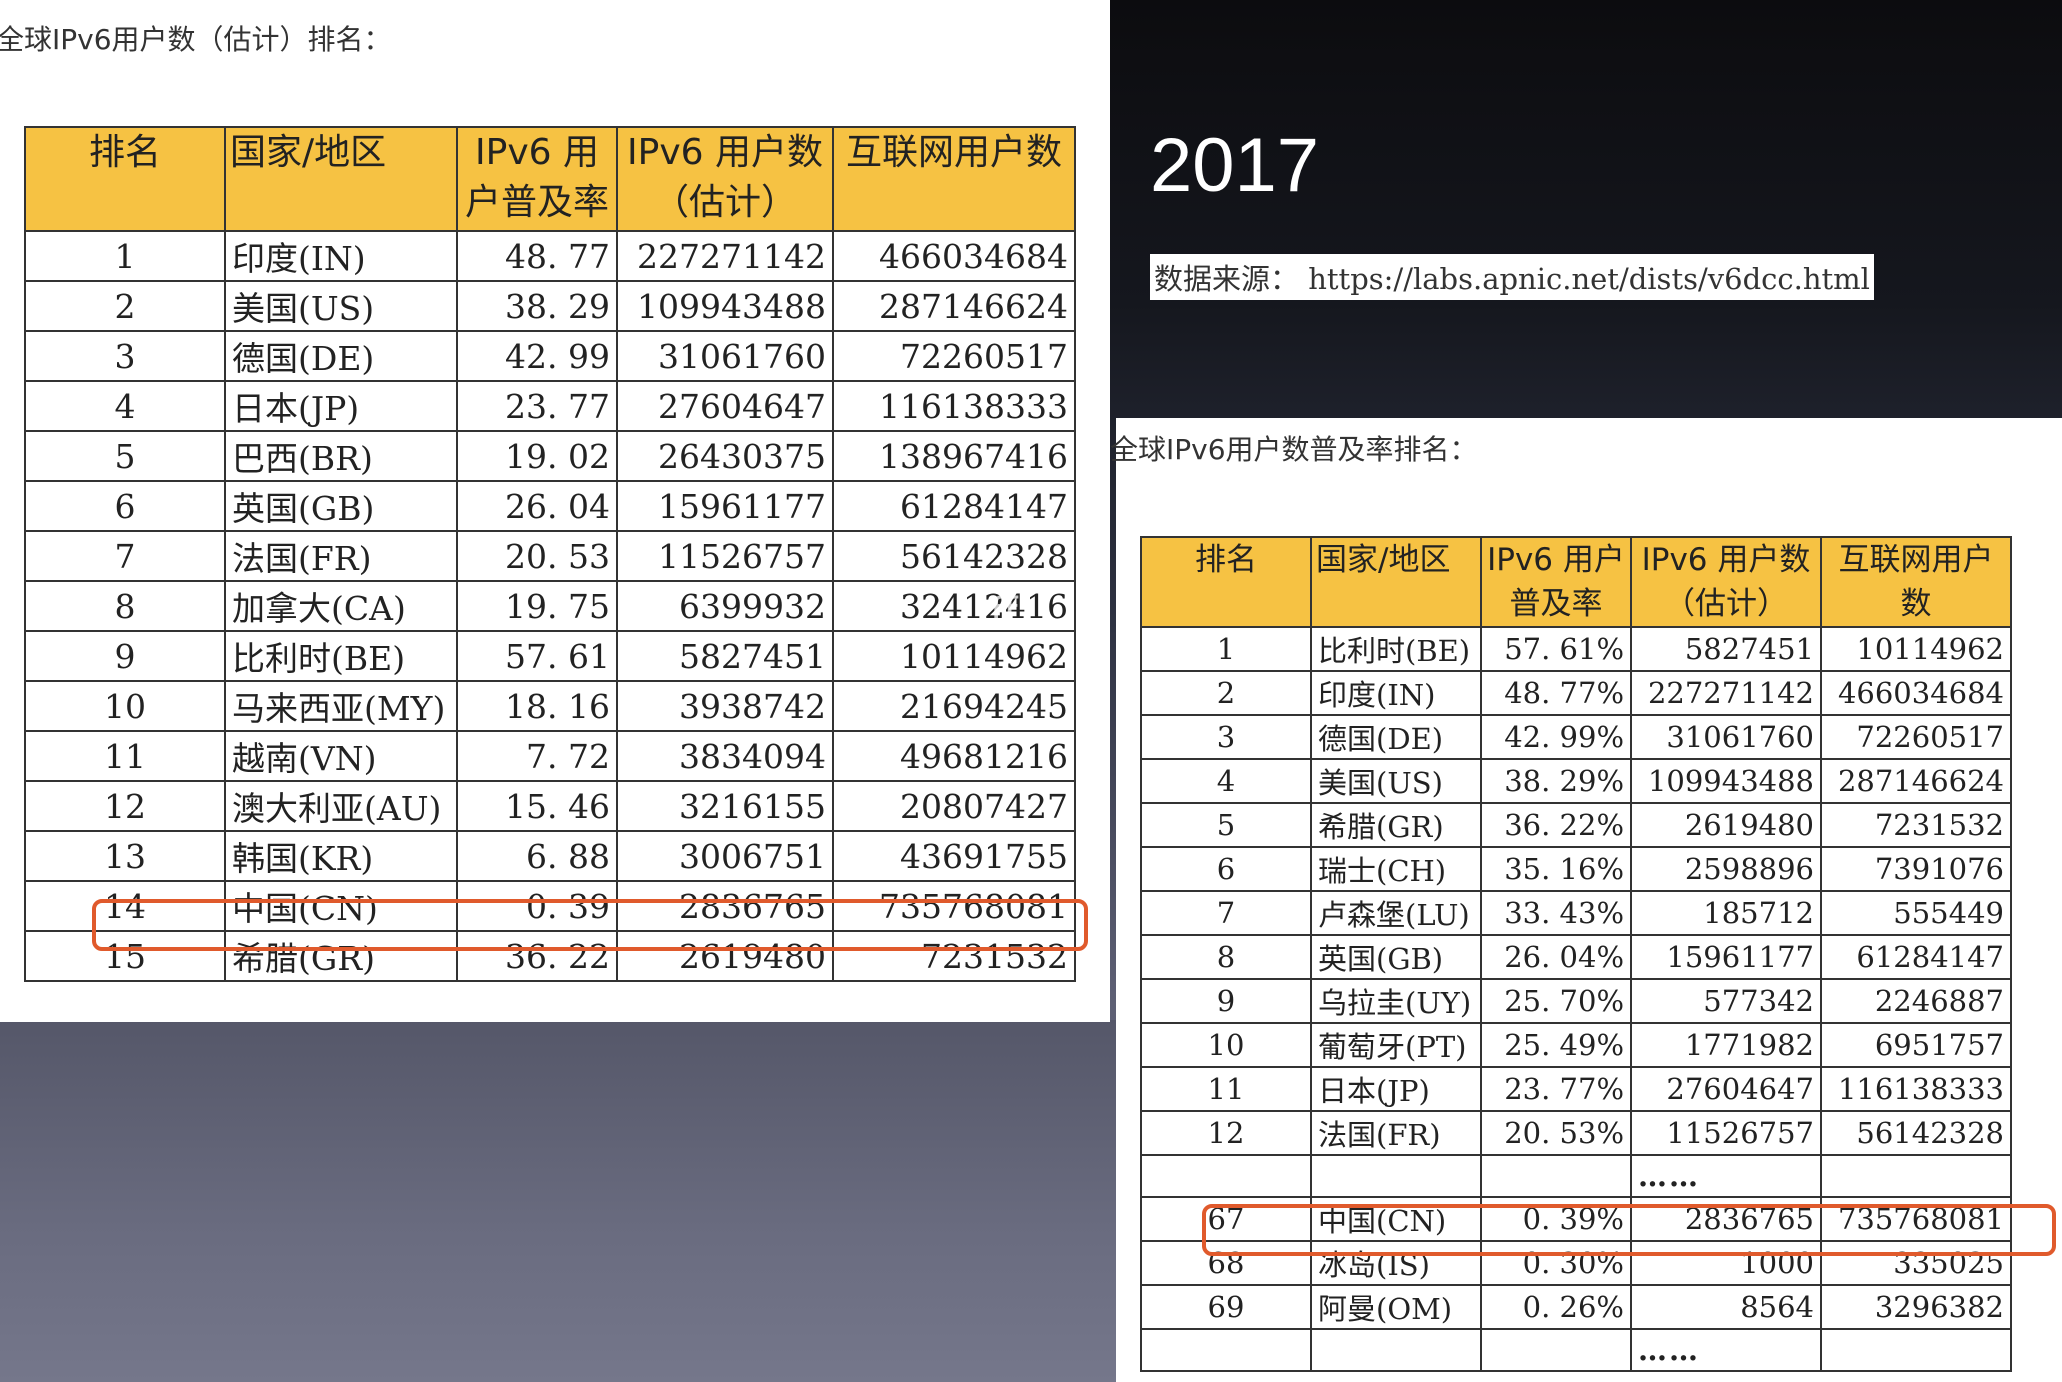 The height and width of the screenshot is (1382, 2062). Describe the element at coordinates (1396, 693) in the screenshot. I see `country-cell: 印度(IN)` at that location.